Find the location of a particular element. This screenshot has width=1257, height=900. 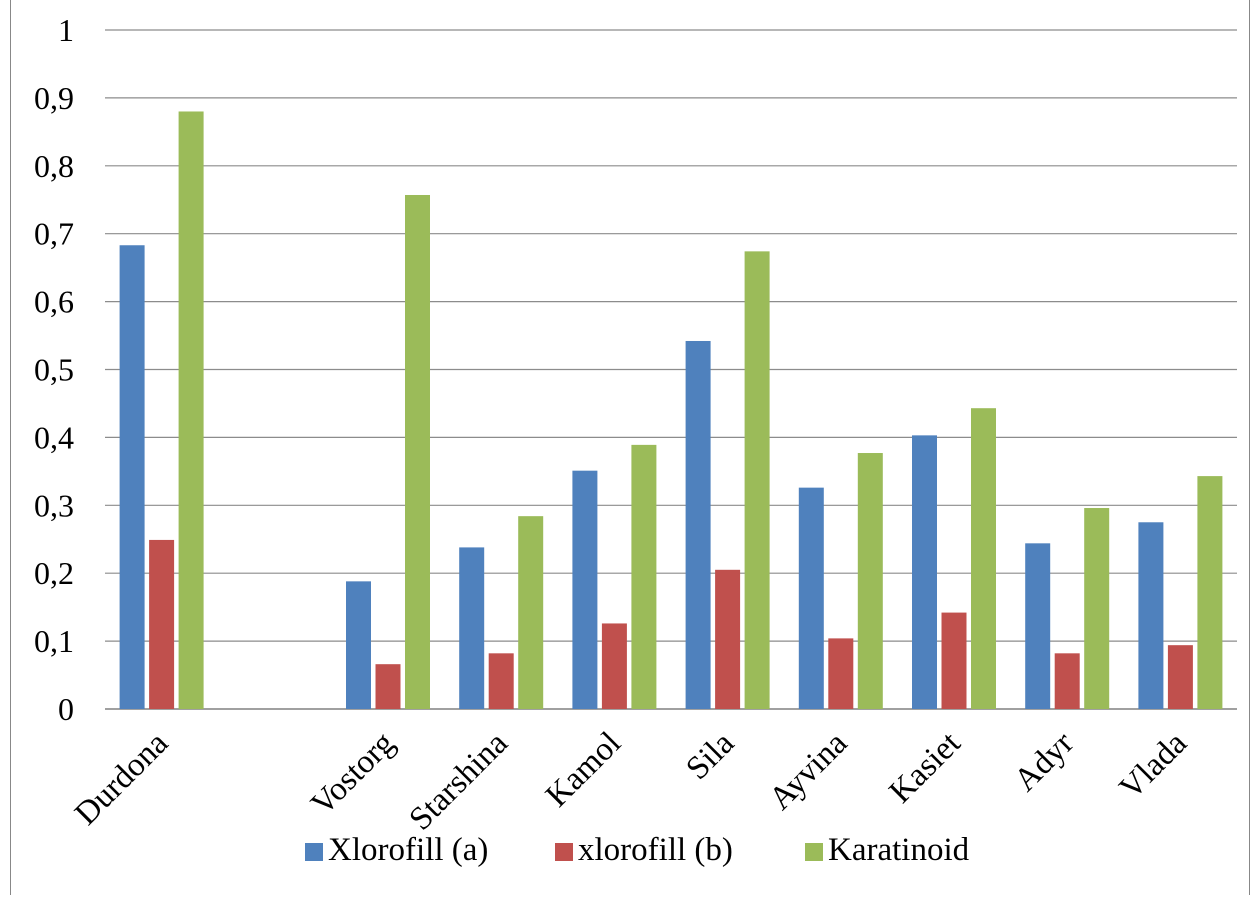

y-tick-label: 0,7 is located at coordinates (54, 234).